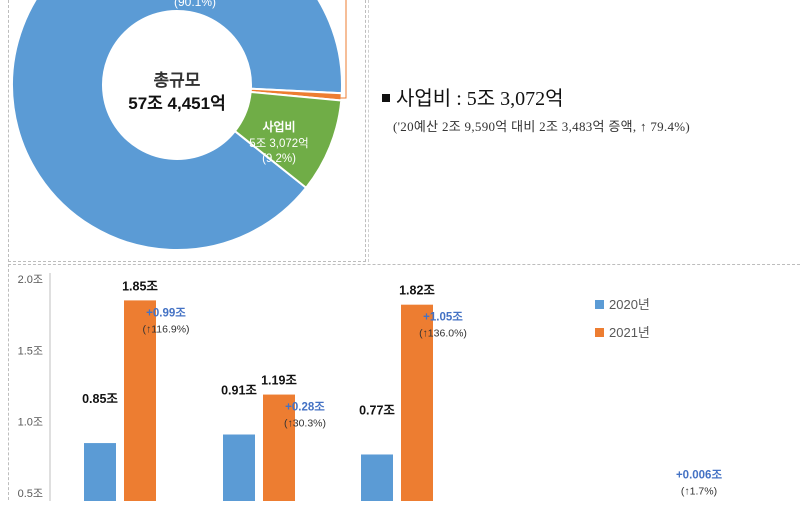 The width and height of the screenshot is (800, 506). Describe the element at coordinates (279, 159) in the screenshot. I see `slice-2-share-label: (9.2%)` at that location.